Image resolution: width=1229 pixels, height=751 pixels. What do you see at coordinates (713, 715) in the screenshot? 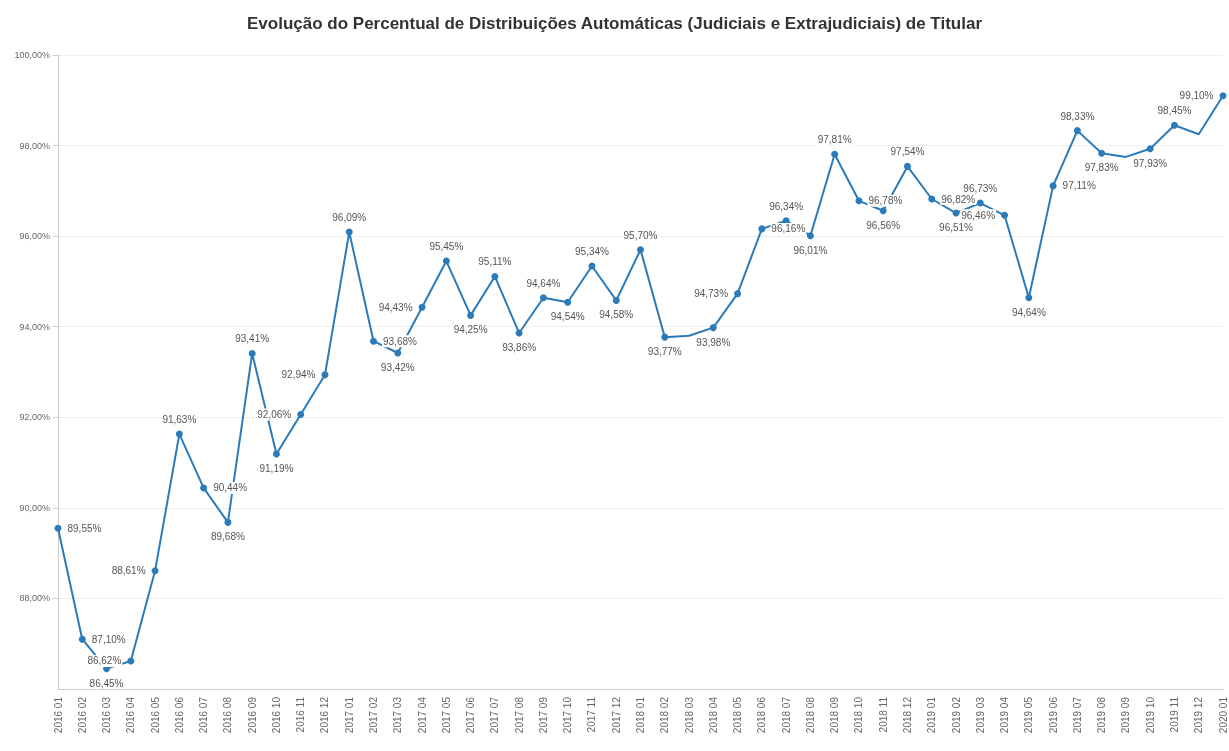
I see `x-tick-label: 2018 04` at bounding box center [713, 715].